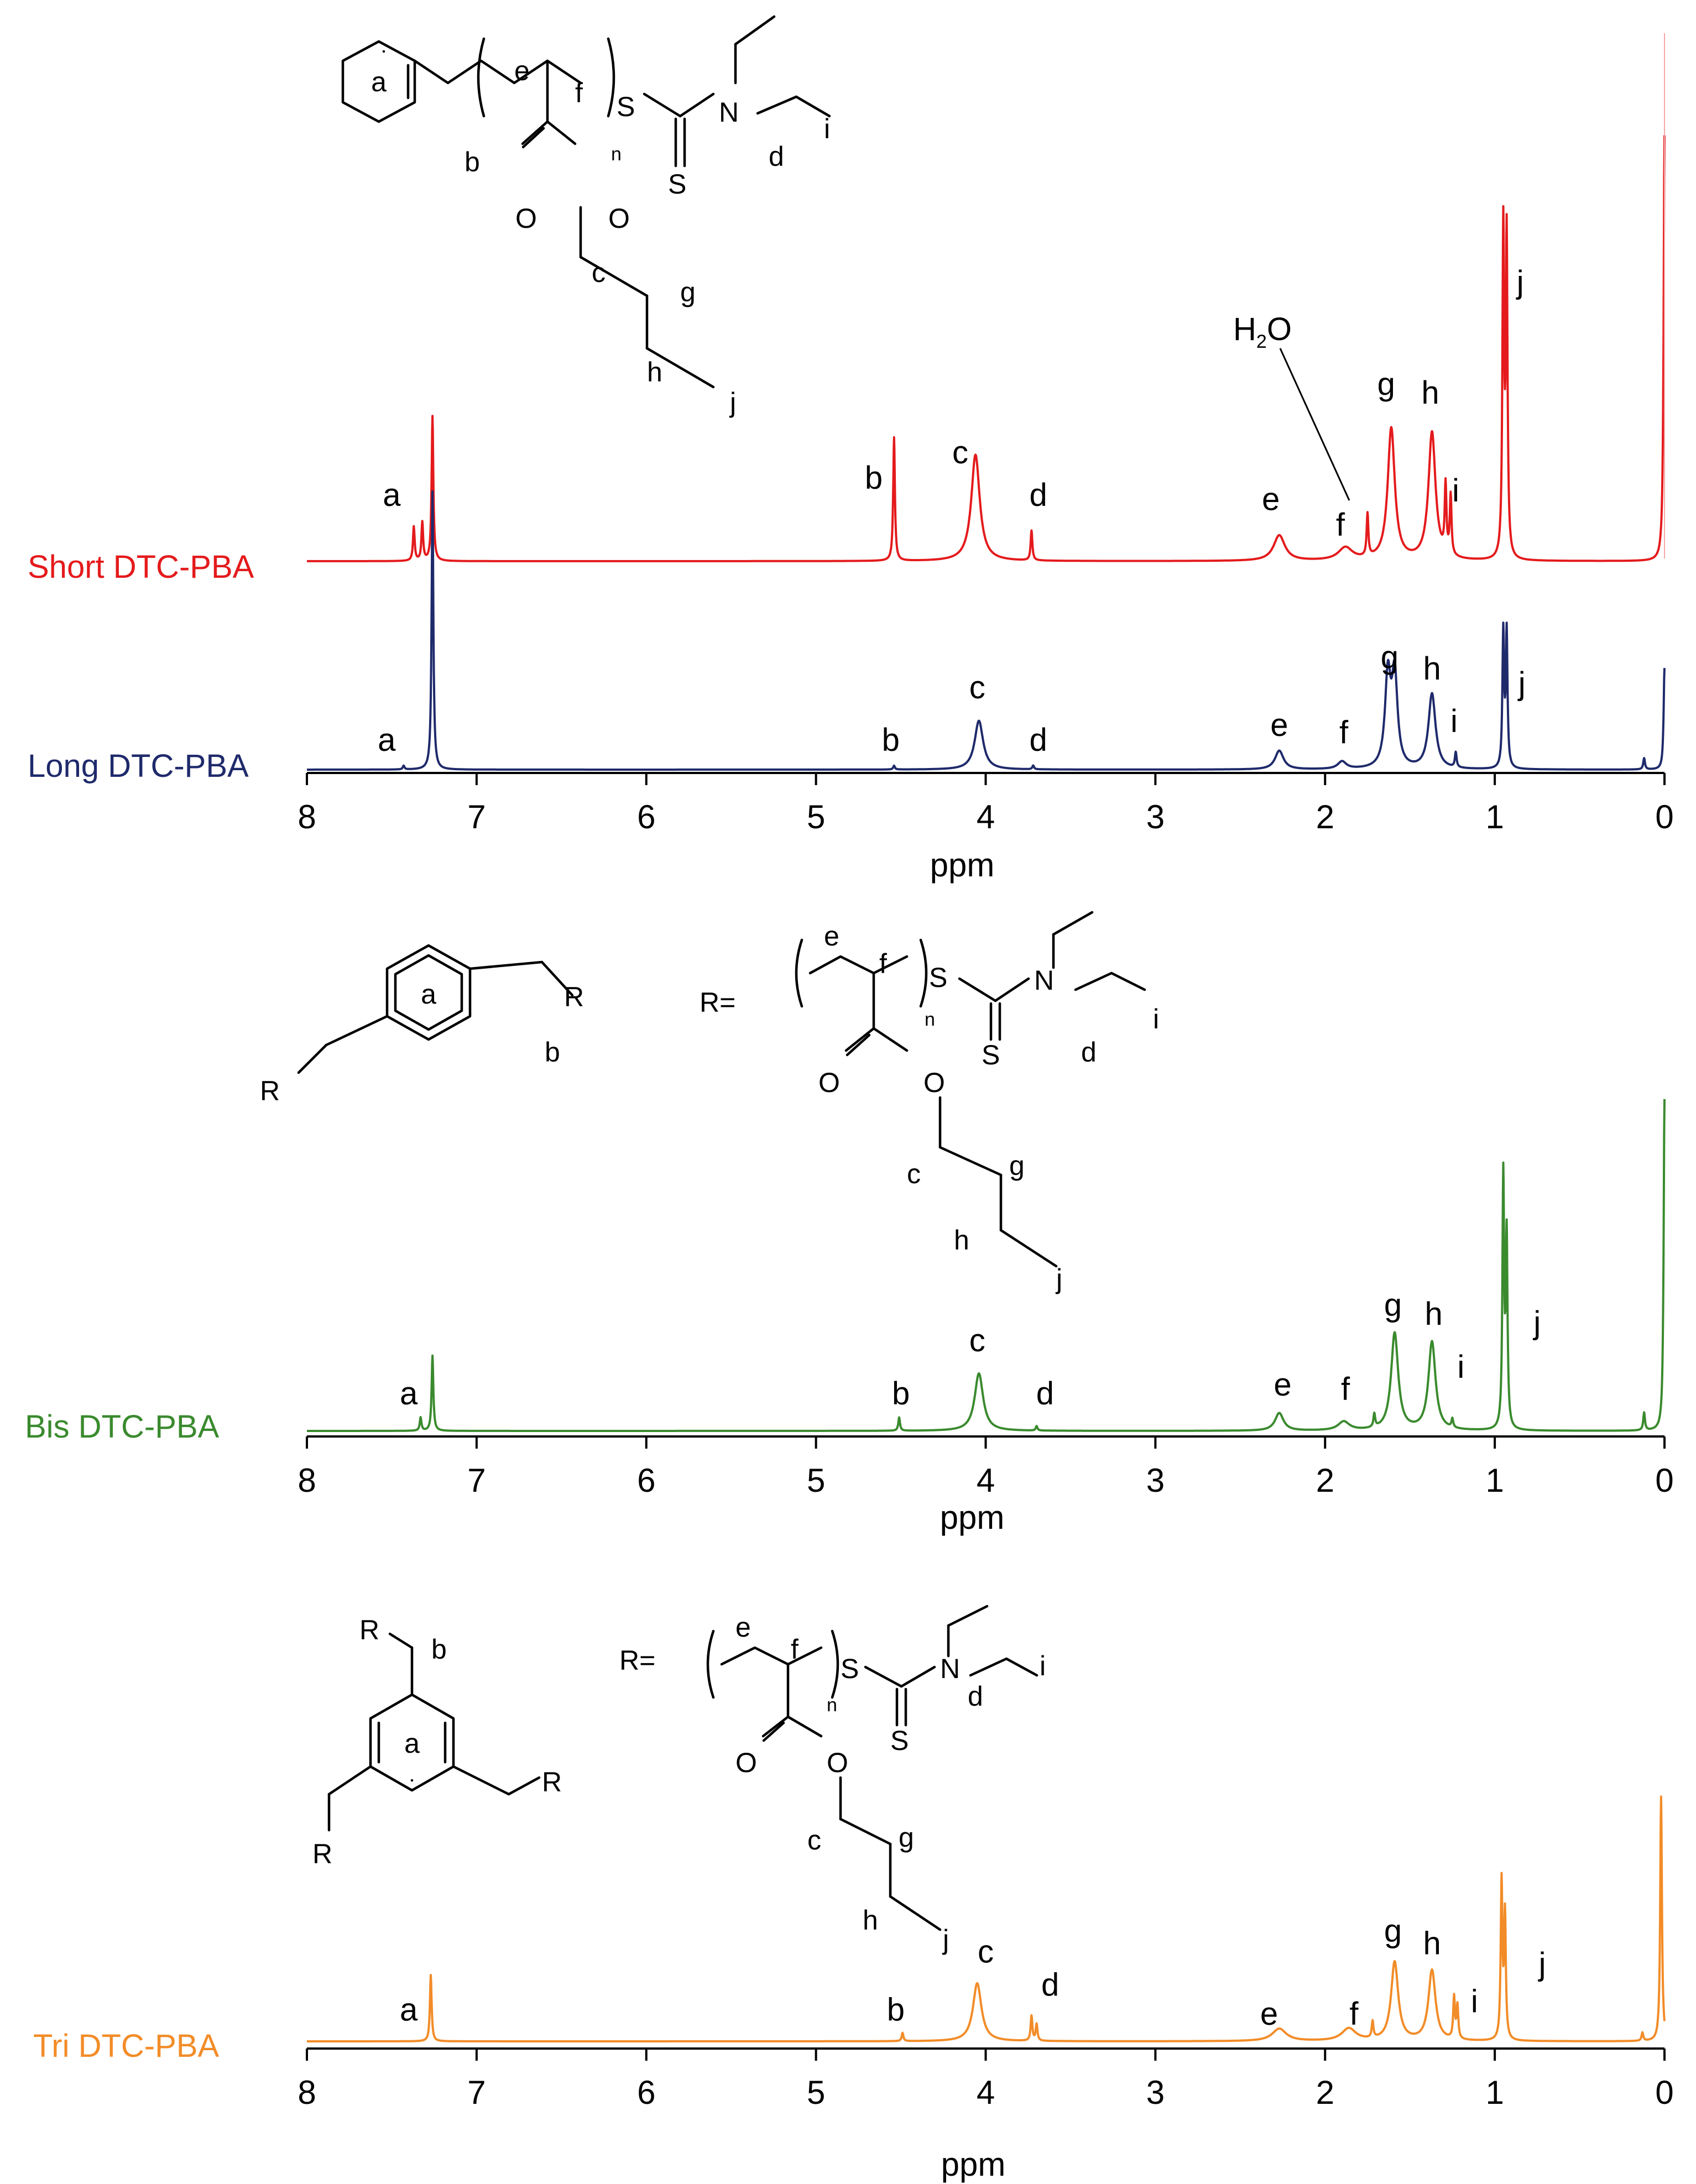 This screenshot has width=1696, height=2184. What do you see at coordinates (1089, 1052) in the screenshot?
I see `struct2-label-d: d` at bounding box center [1089, 1052].